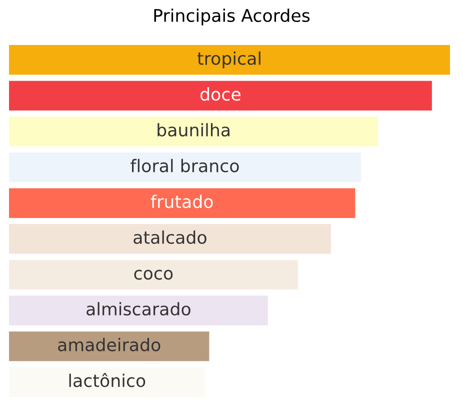 The width and height of the screenshot is (463, 407). I want to click on y-tick-label: doce, so click(220, 94).